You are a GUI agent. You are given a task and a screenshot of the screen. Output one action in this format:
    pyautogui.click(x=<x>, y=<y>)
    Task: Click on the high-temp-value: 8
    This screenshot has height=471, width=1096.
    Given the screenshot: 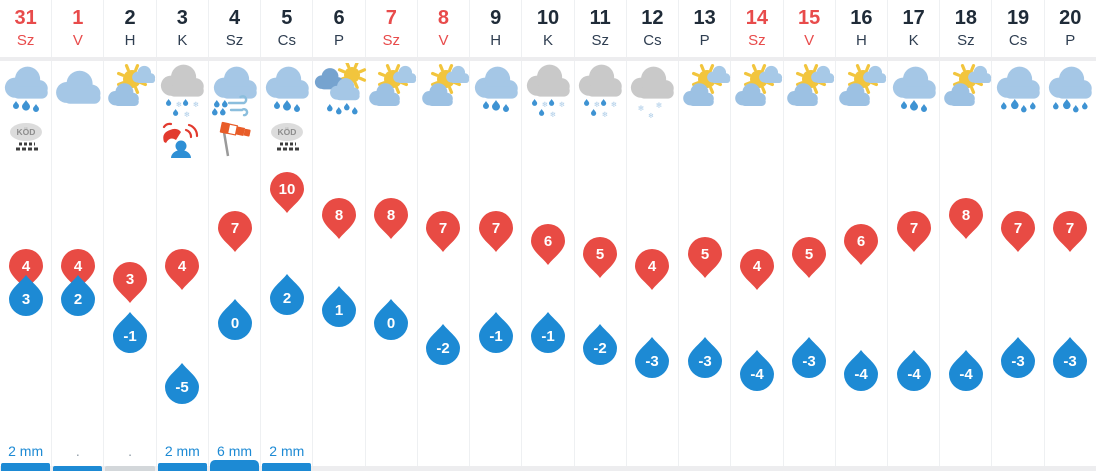 What is the action you would take?
    pyautogui.click(x=966, y=215)
    